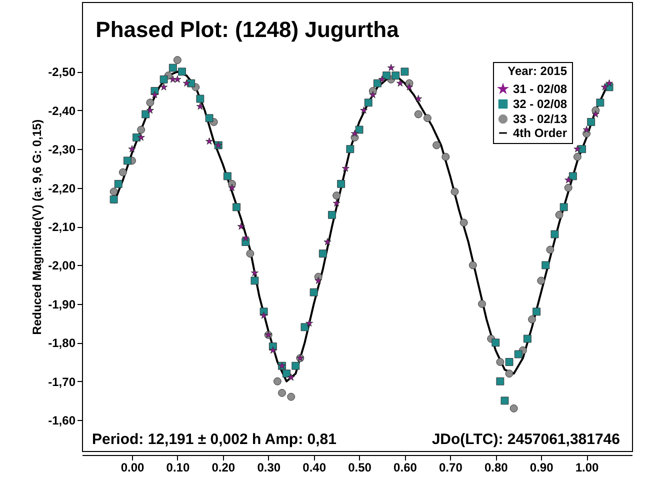 The height and width of the screenshot is (491, 647). I want to click on x-tick-label: 0.70, so click(451, 467).